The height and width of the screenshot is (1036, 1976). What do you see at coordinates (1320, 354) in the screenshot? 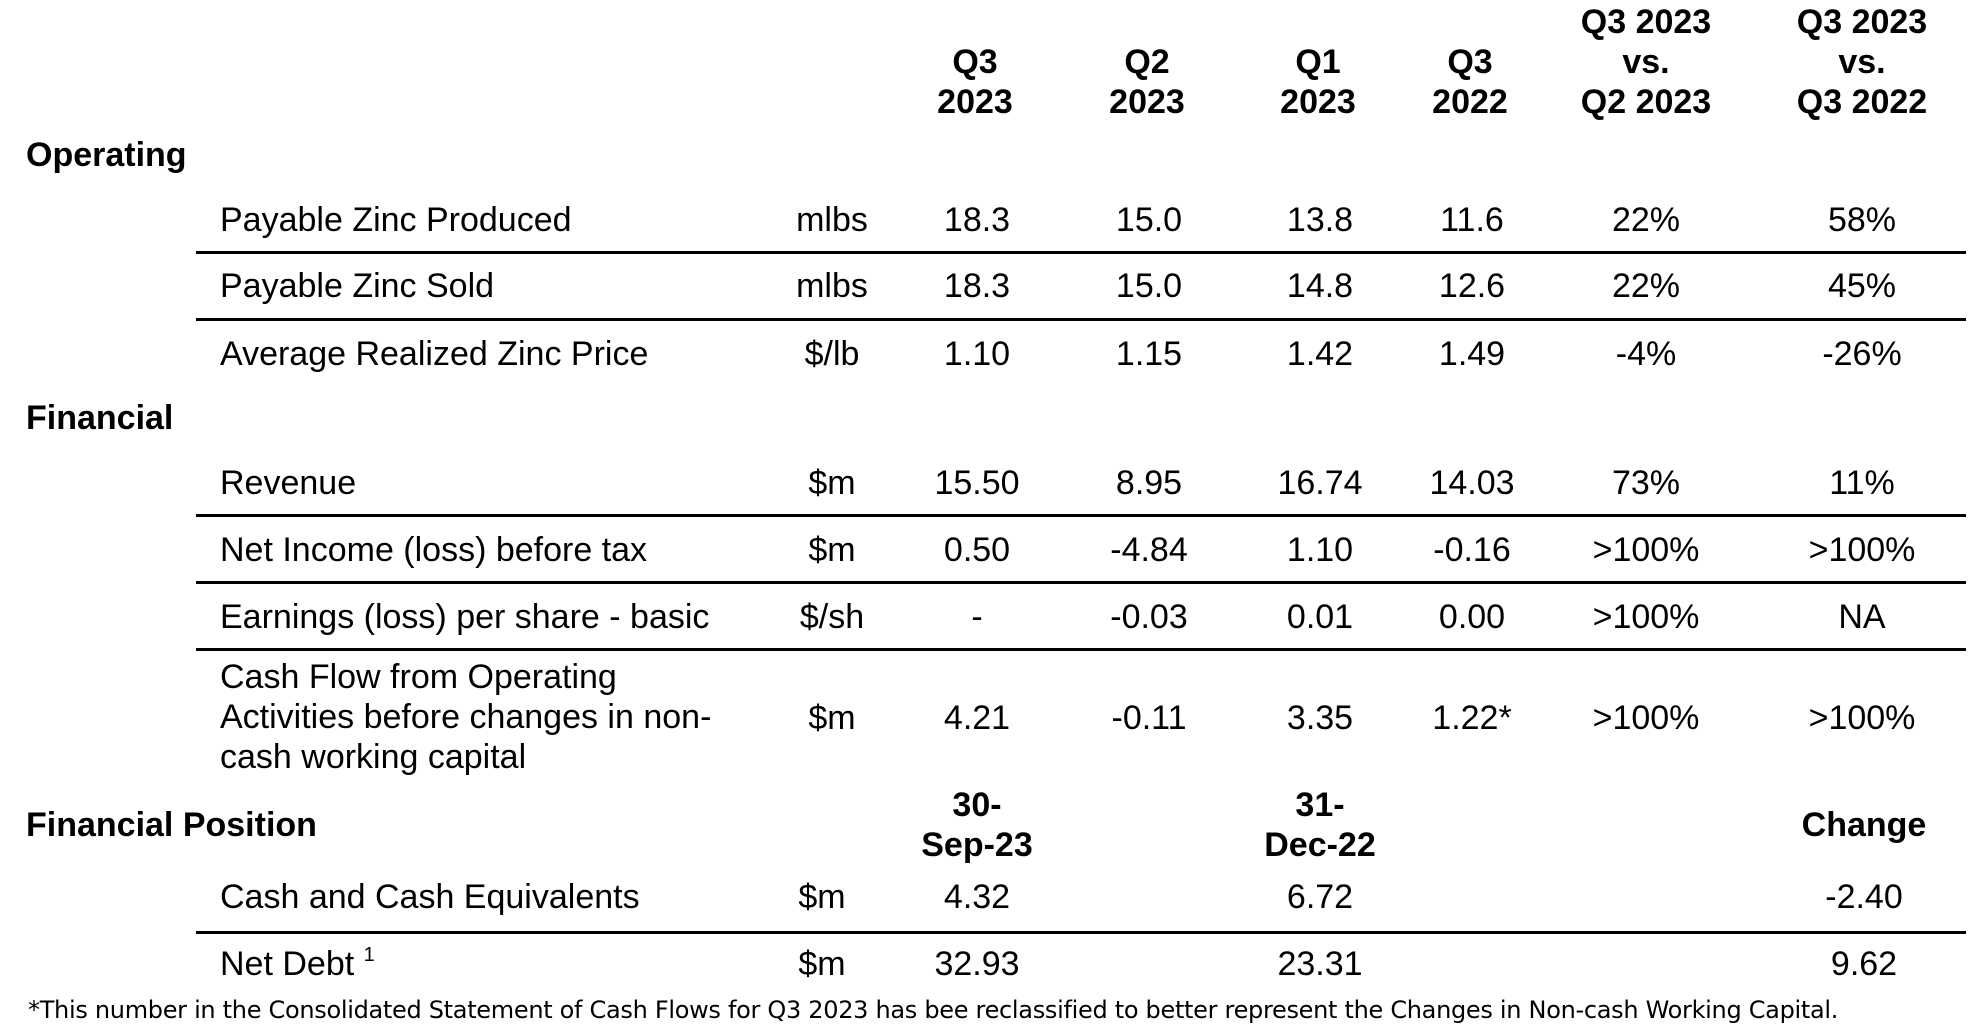
I see `cell-q1-2023: 1.42` at bounding box center [1320, 354].